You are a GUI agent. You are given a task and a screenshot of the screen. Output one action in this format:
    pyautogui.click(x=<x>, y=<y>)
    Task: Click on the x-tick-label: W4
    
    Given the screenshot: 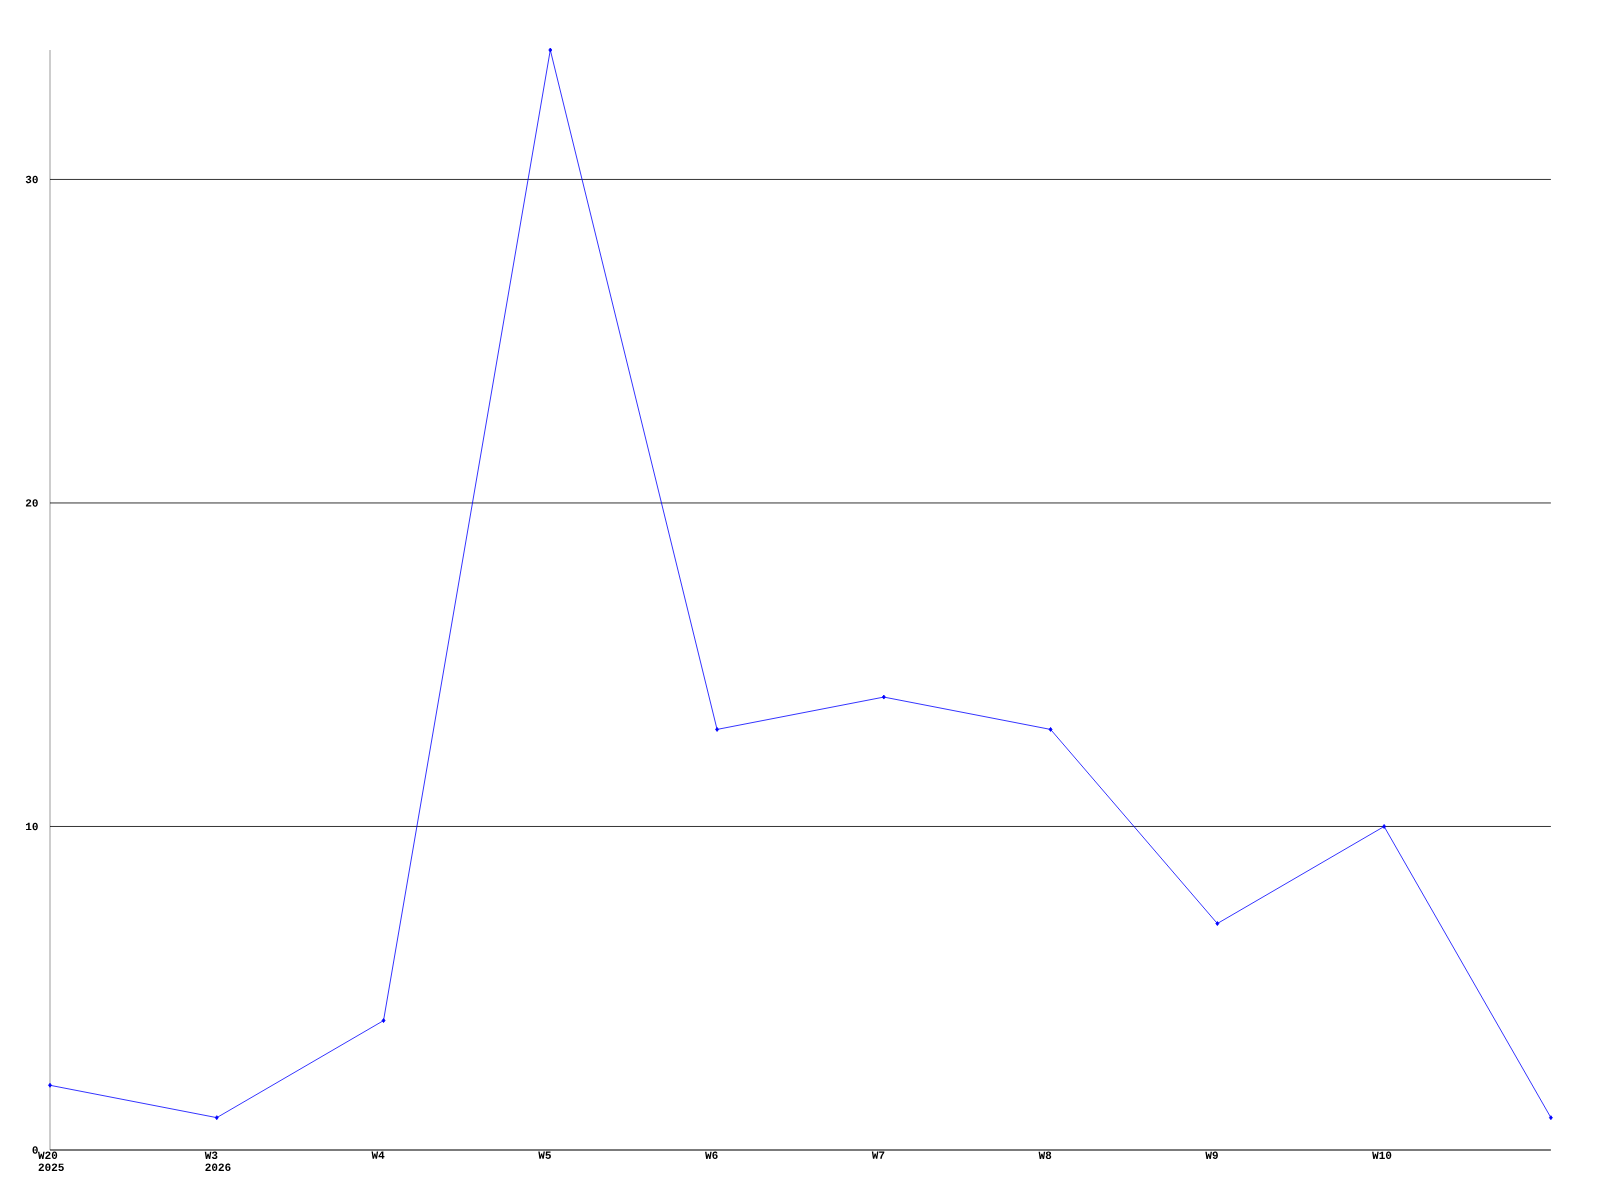 What is the action you would take?
    pyautogui.click(x=378, y=1155)
    